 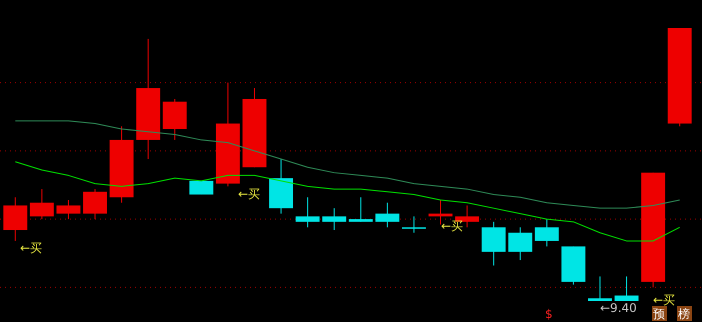 I want to click on text: 榜, so click(x=684, y=314).